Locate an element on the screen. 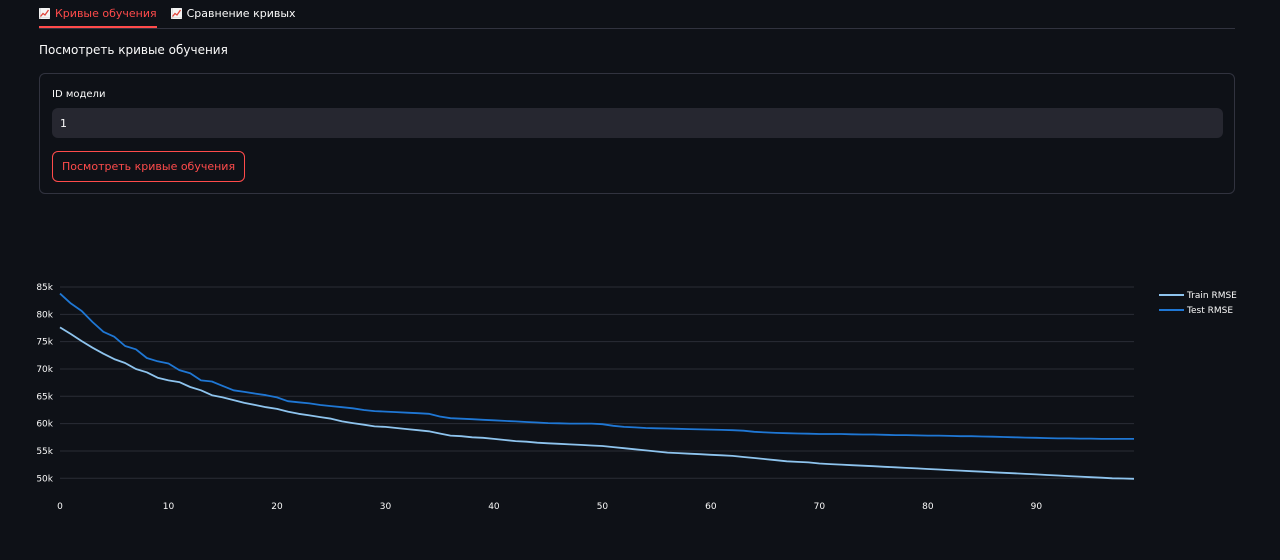  y-tick-label: 75k is located at coordinates (44, 343).